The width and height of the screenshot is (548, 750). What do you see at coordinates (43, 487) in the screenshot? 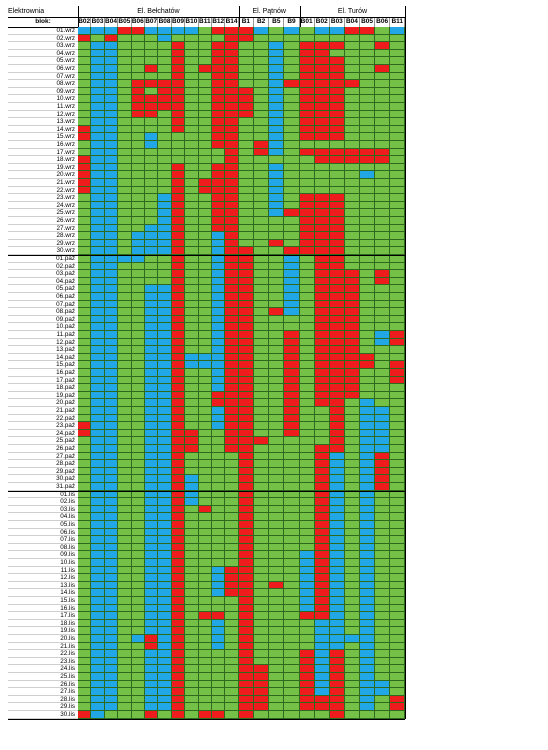
I see `row-date-label: 31.paź` at bounding box center [43, 487].